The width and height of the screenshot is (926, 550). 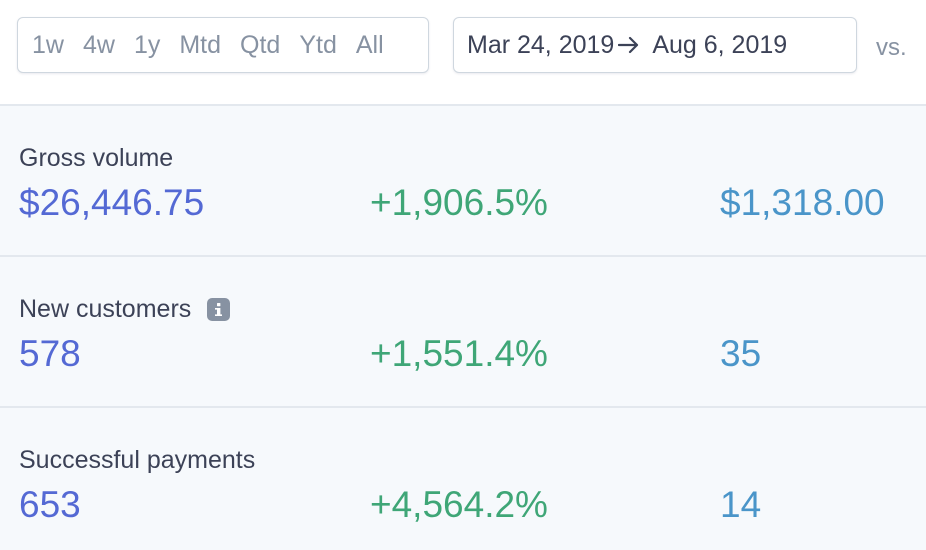 I want to click on date-range-picker: Mar 24, 2019 Aug 6, 2019, so click(x=655, y=45).